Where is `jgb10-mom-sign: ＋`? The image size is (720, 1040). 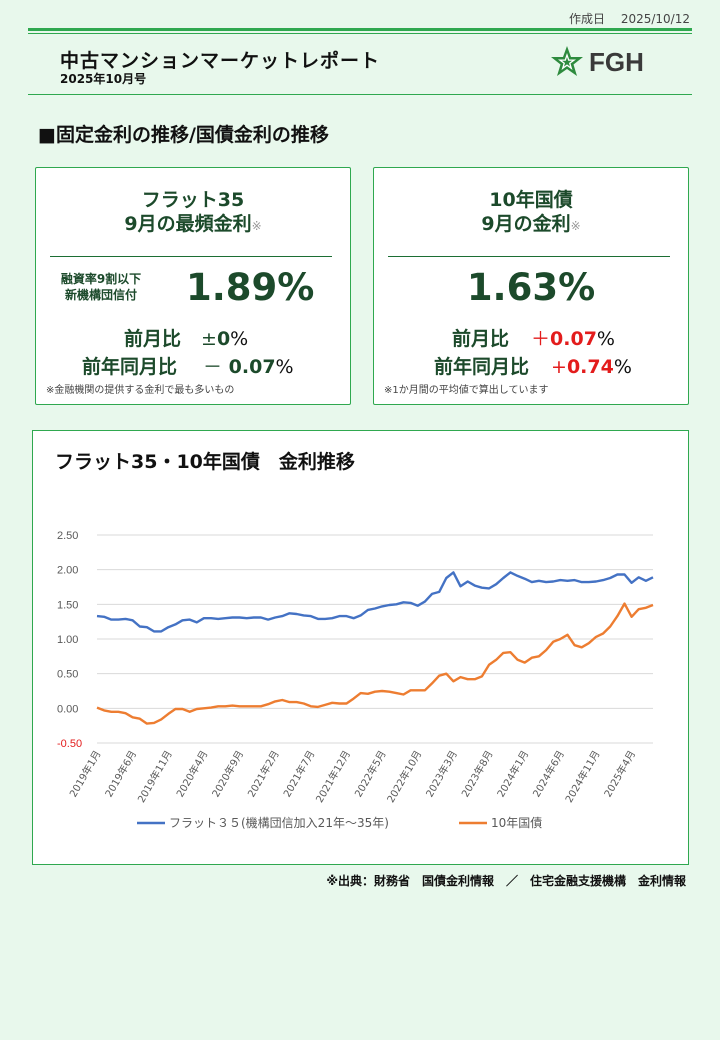
jgb10-mom-sign: ＋ is located at coordinates (541, 339).